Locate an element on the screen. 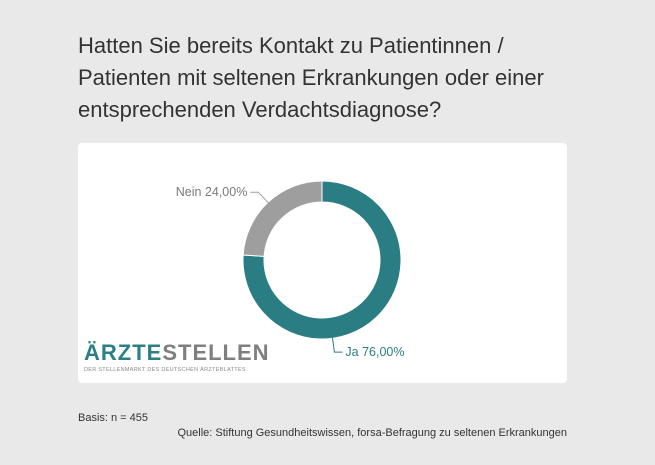 Image resolution: width=655 pixels, height=465 pixels. donut-chart: Ja 76,00% Nein 24,00% is located at coordinates (290, 269).